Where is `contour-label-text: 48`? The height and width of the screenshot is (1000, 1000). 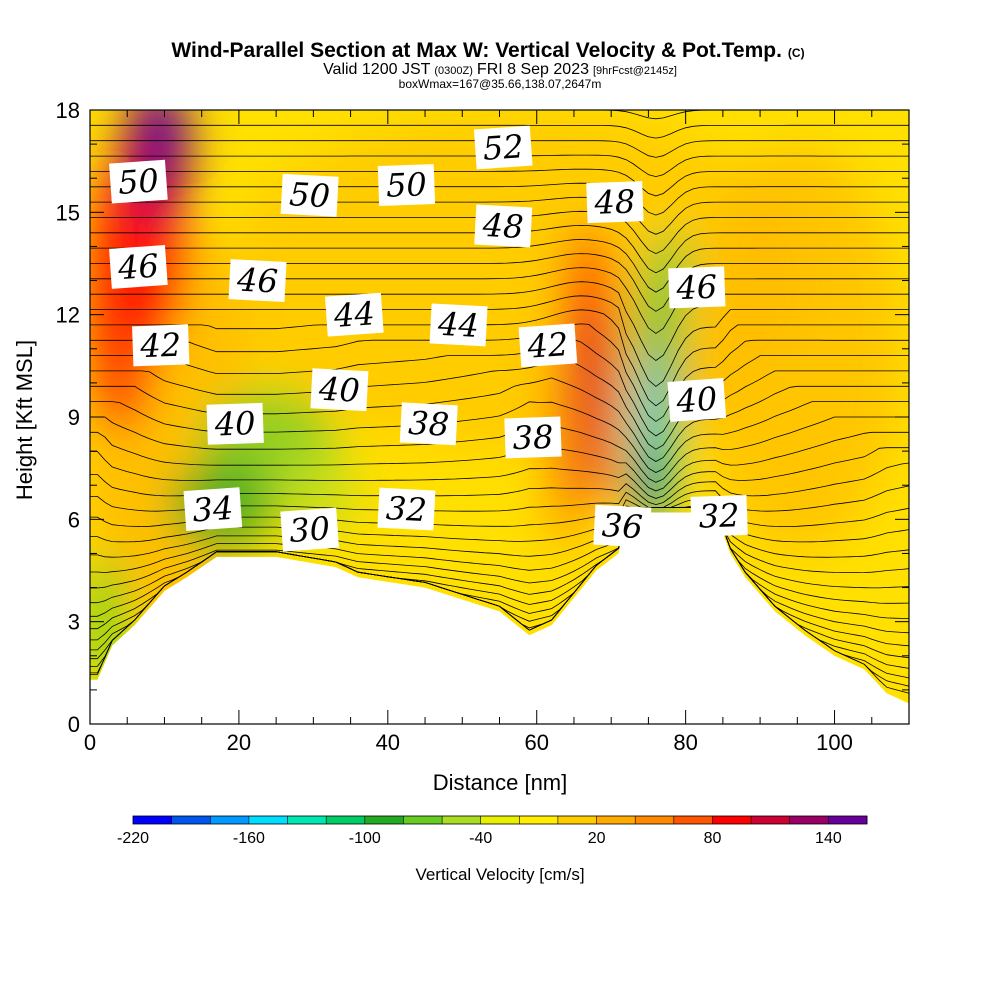 contour-label-text: 48 is located at coordinates (503, 226).